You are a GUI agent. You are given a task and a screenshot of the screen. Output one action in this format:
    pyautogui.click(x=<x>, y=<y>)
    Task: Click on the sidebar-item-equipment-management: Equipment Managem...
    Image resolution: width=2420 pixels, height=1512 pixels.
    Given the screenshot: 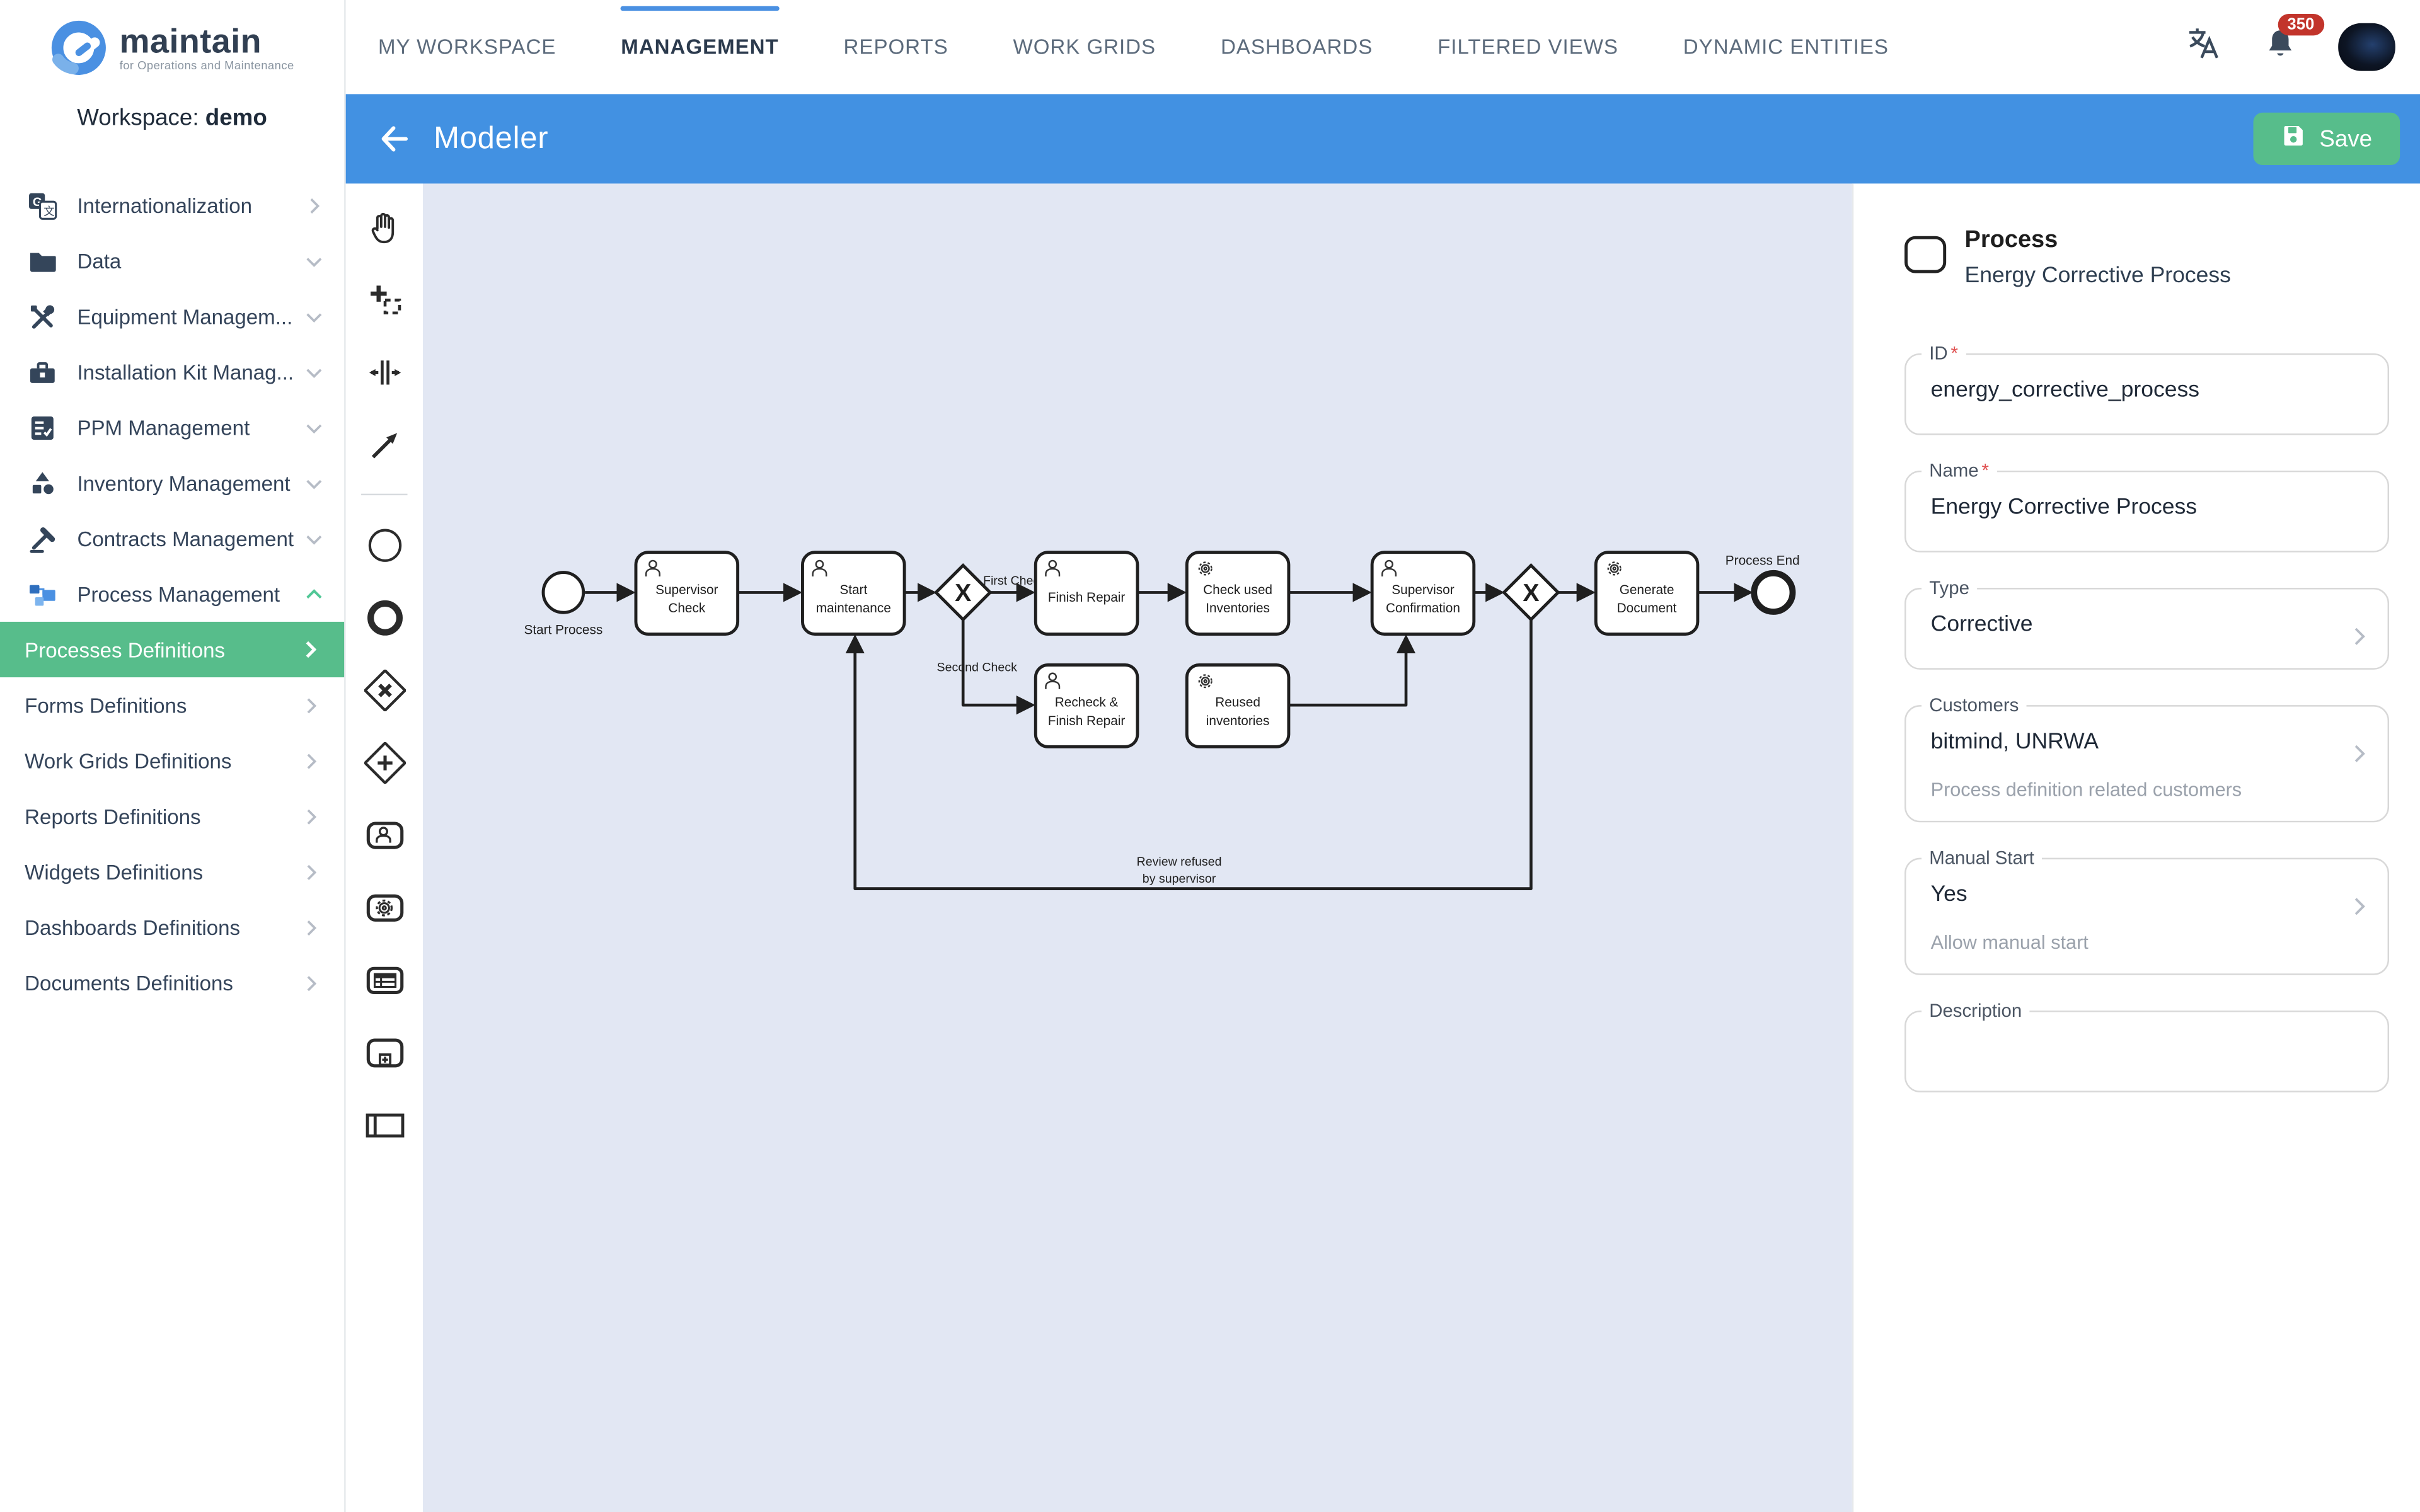 What is the action you would take?
    pyautogui.click(x=172, y=316)
    